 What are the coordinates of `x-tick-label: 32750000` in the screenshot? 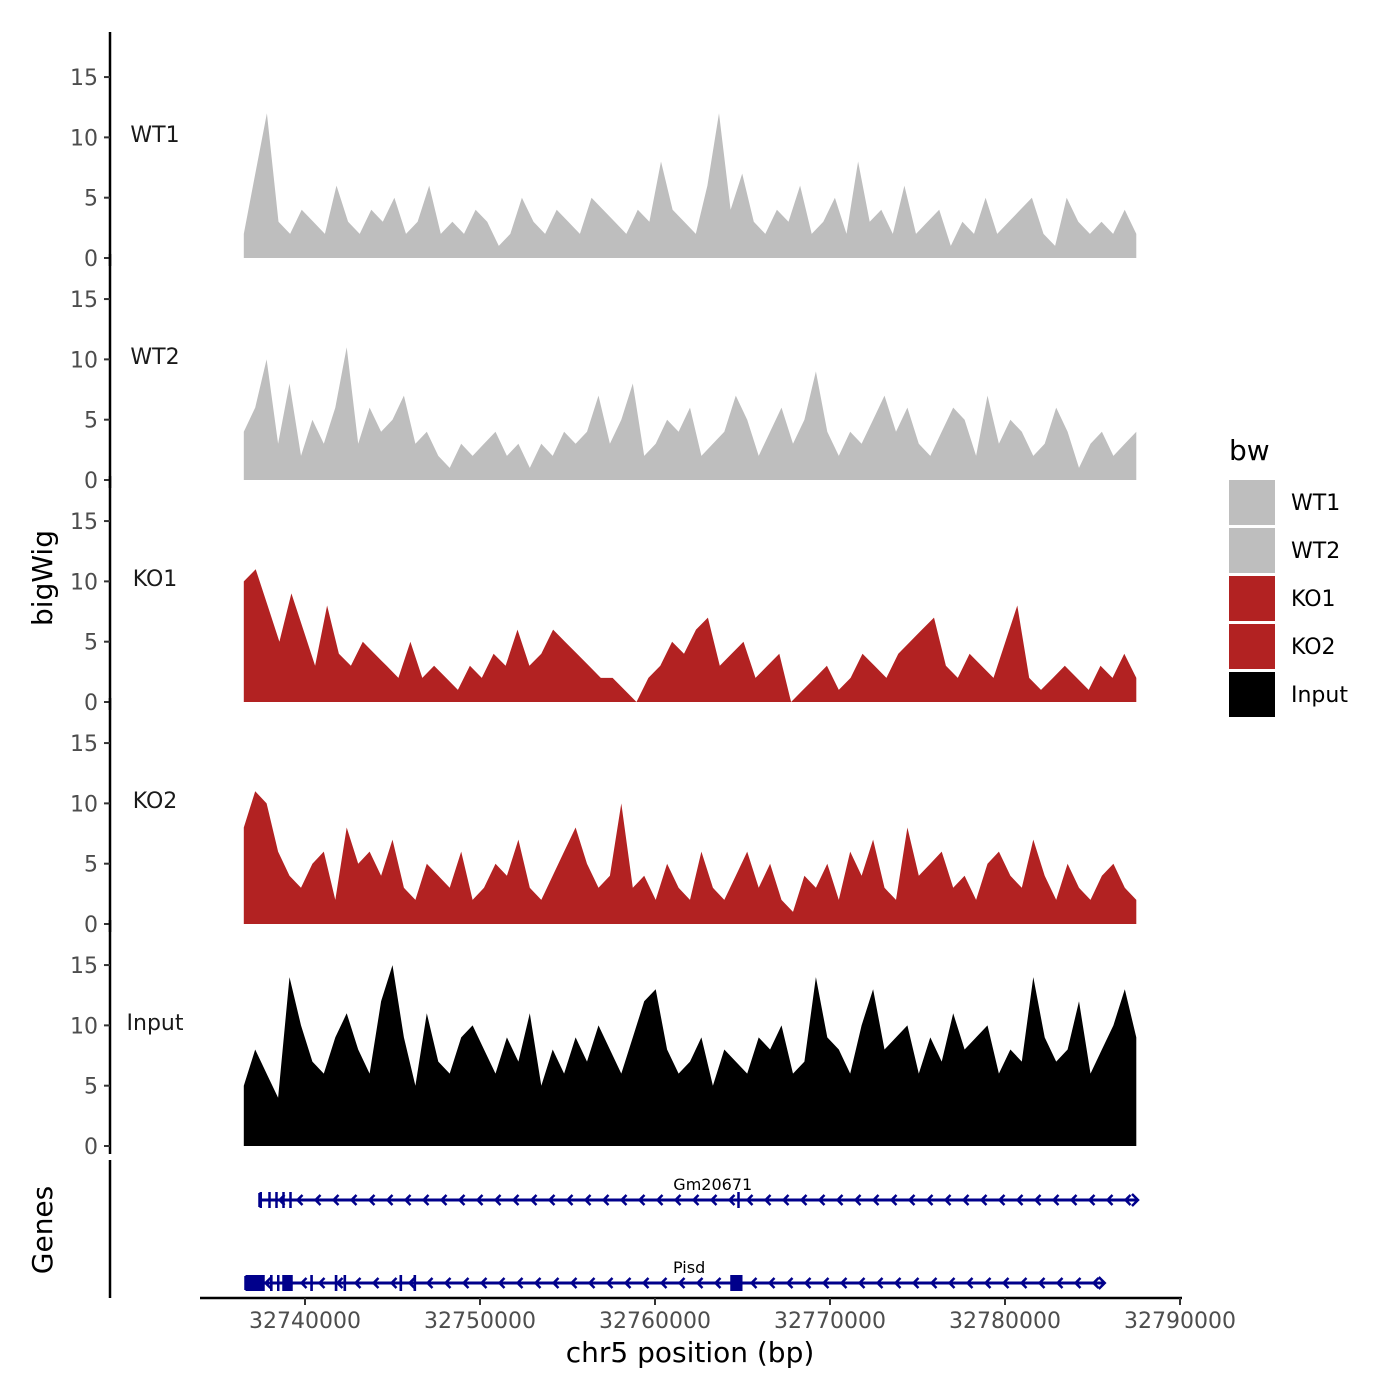 It's located at (480, 1321).